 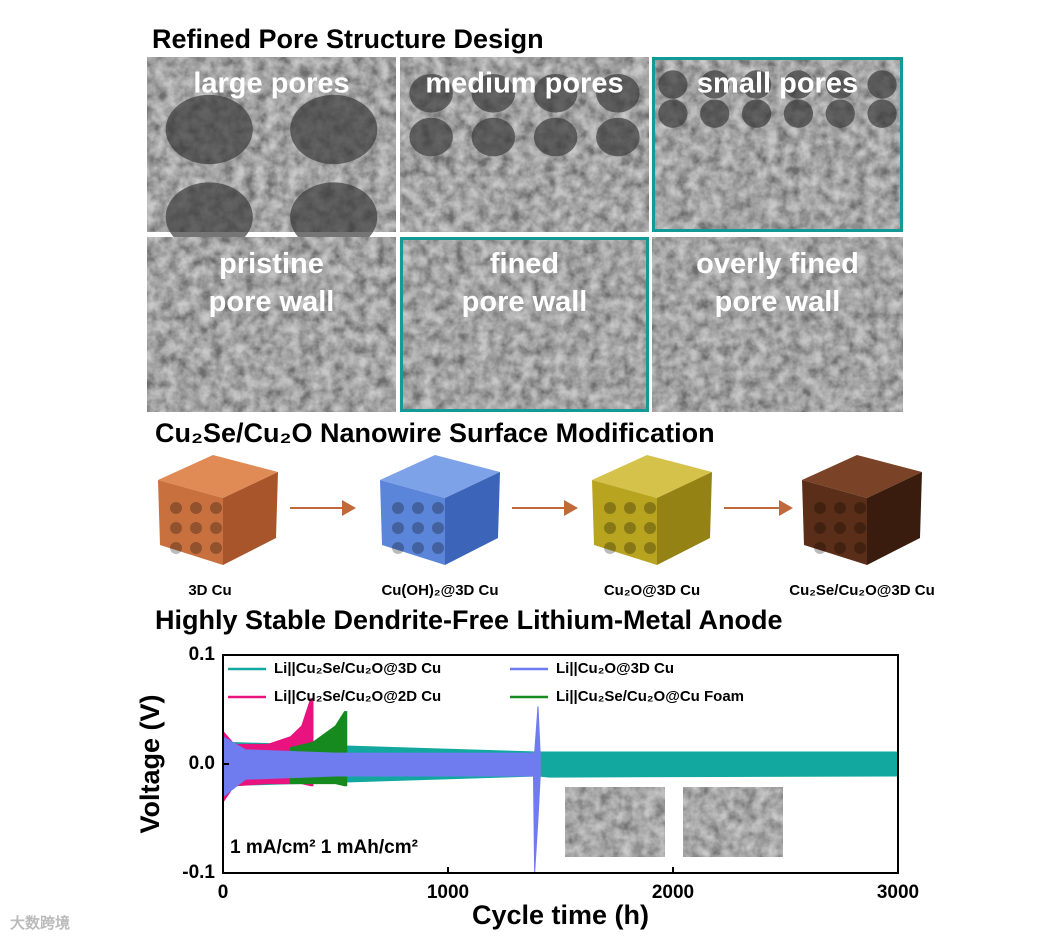 I want to click on x-tick-label: 1000, so click(x=448, y=892).